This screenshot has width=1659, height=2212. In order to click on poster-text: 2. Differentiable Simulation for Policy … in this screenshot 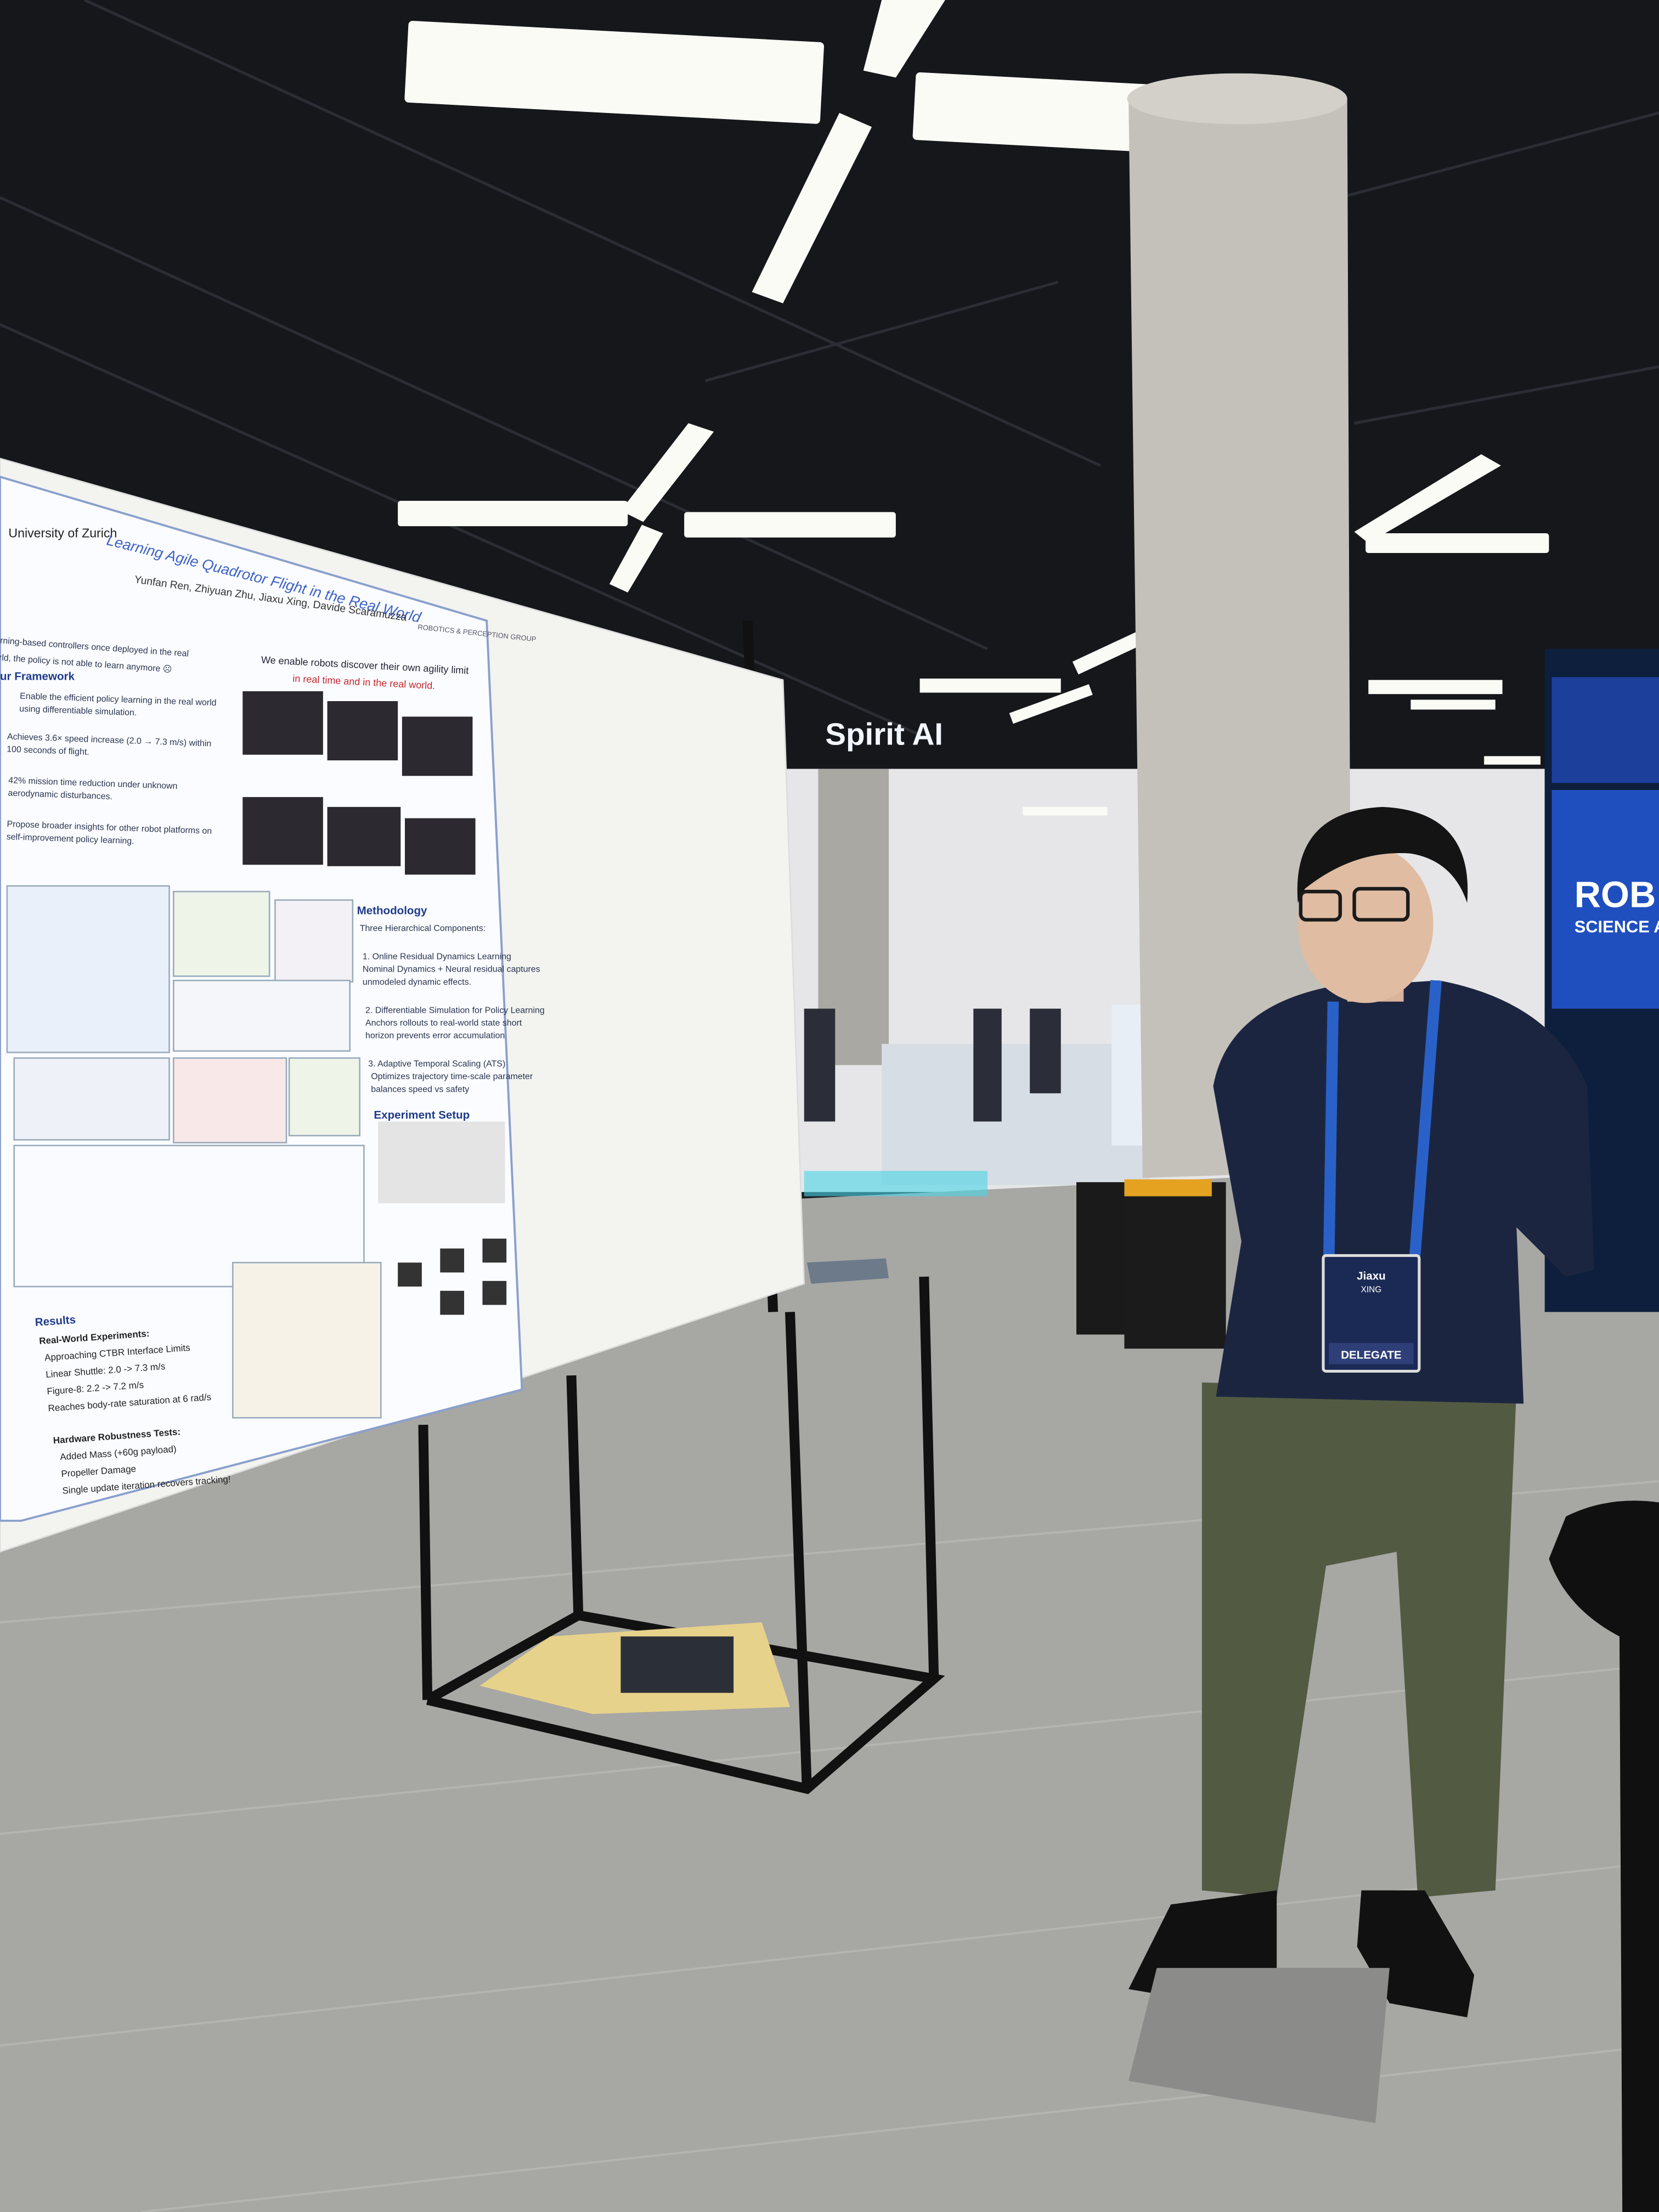, I will do `click(455, 1010)`.